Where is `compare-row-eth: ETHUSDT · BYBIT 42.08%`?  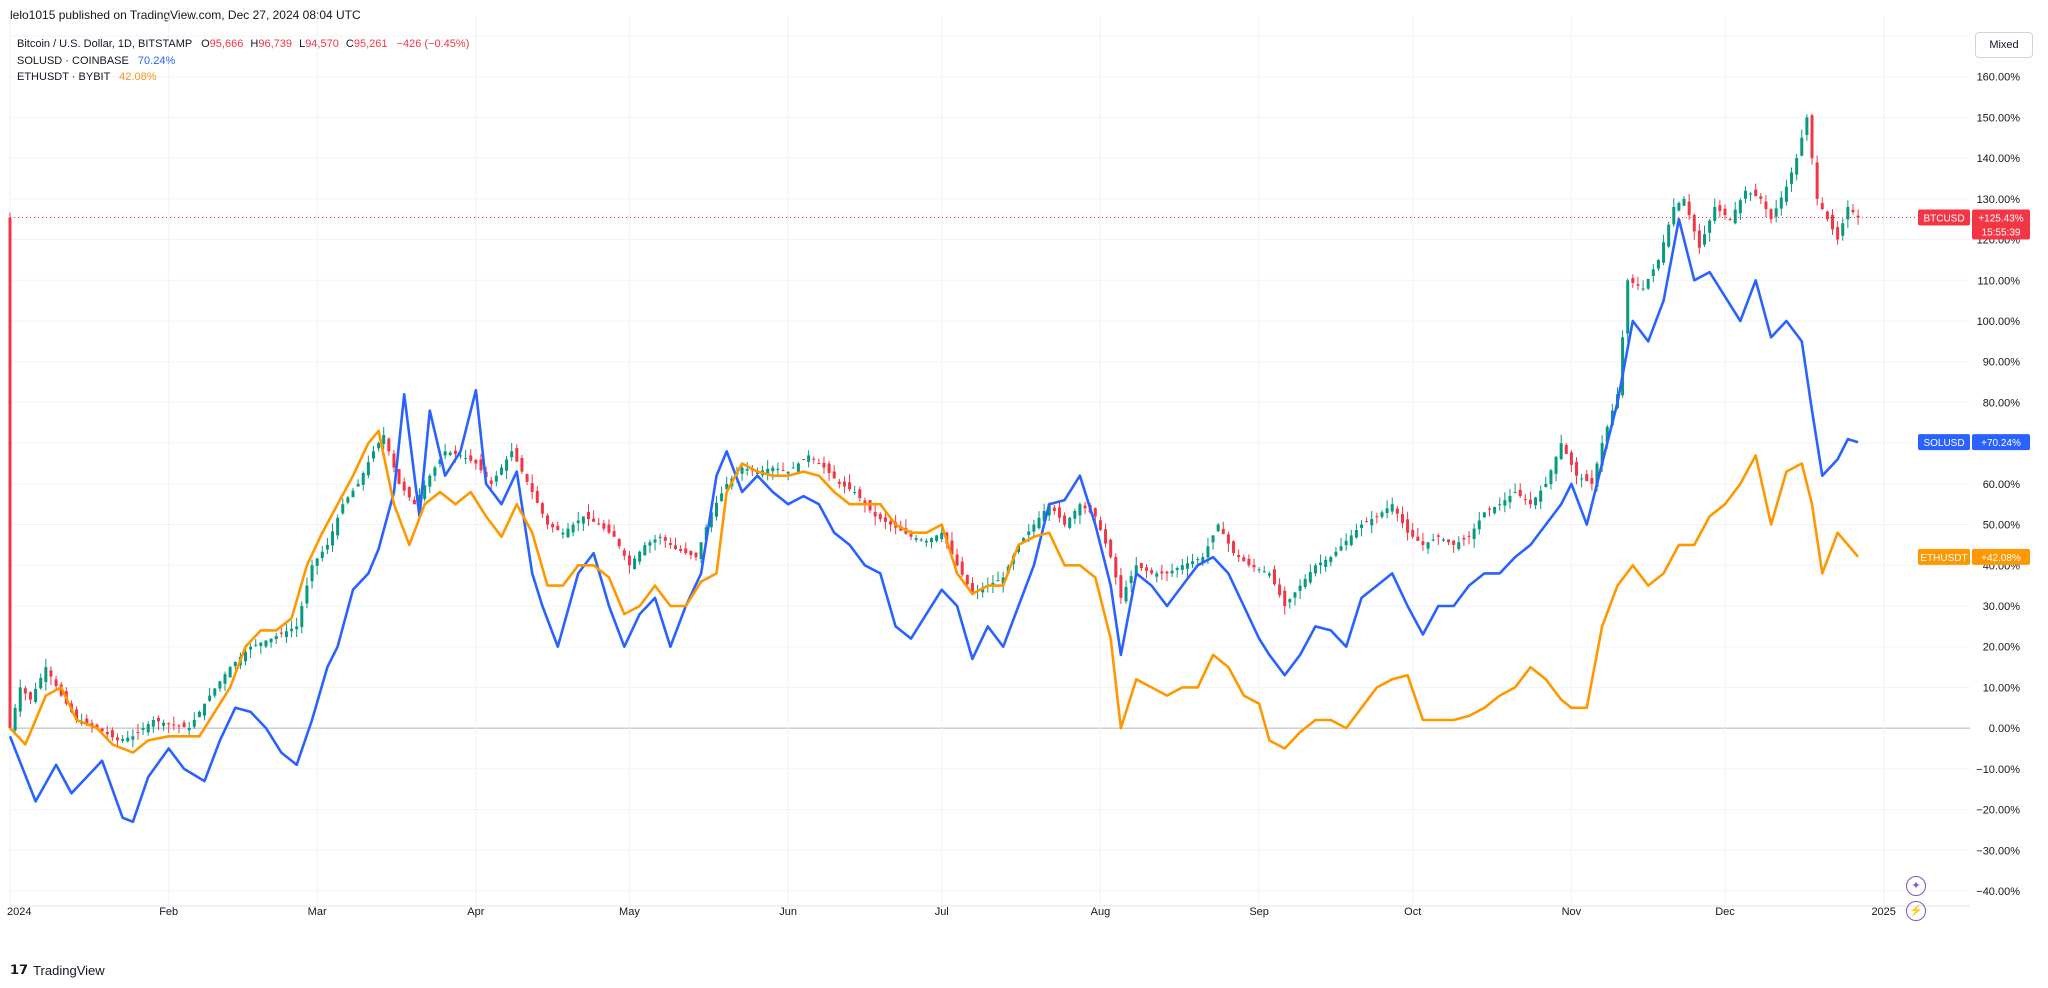
compare-row-eth: ETHUSDT · BYBIT 42.08% is located at coordinates (243, 77).